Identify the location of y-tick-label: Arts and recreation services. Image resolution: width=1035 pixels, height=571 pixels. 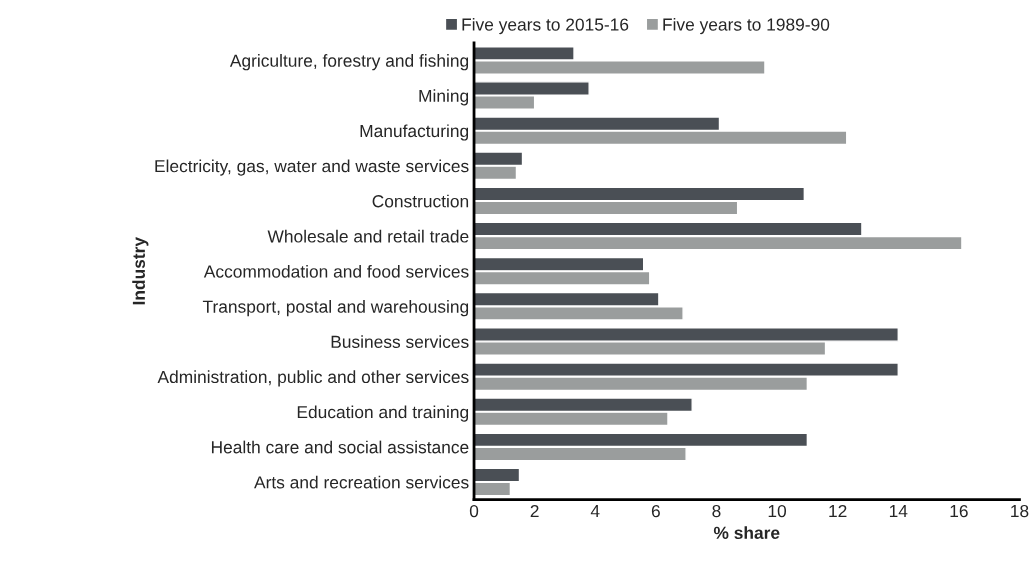
(361, 482).